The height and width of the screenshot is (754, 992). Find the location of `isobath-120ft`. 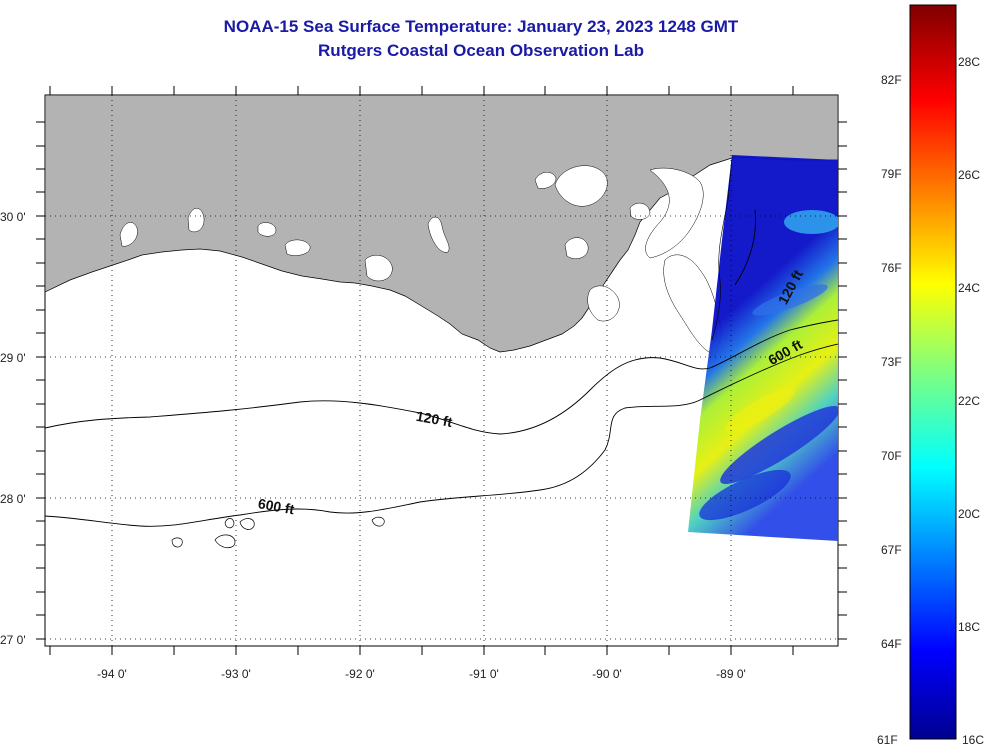

isobath-120ft is located at coordinates (441, 377).